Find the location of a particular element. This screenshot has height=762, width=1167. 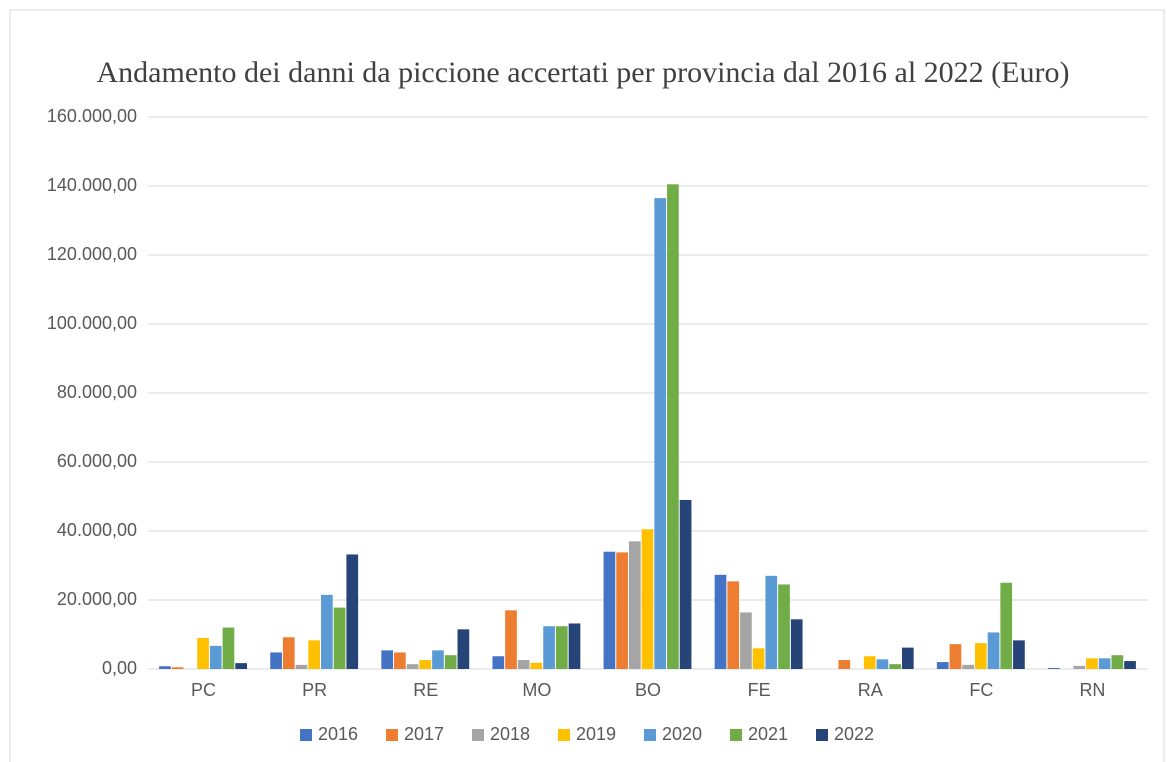

legend-label: 2016 is located at coordinates (338, 734).